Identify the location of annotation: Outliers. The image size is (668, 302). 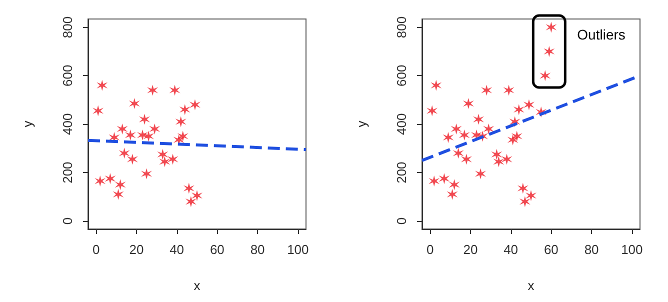
(601, 34).